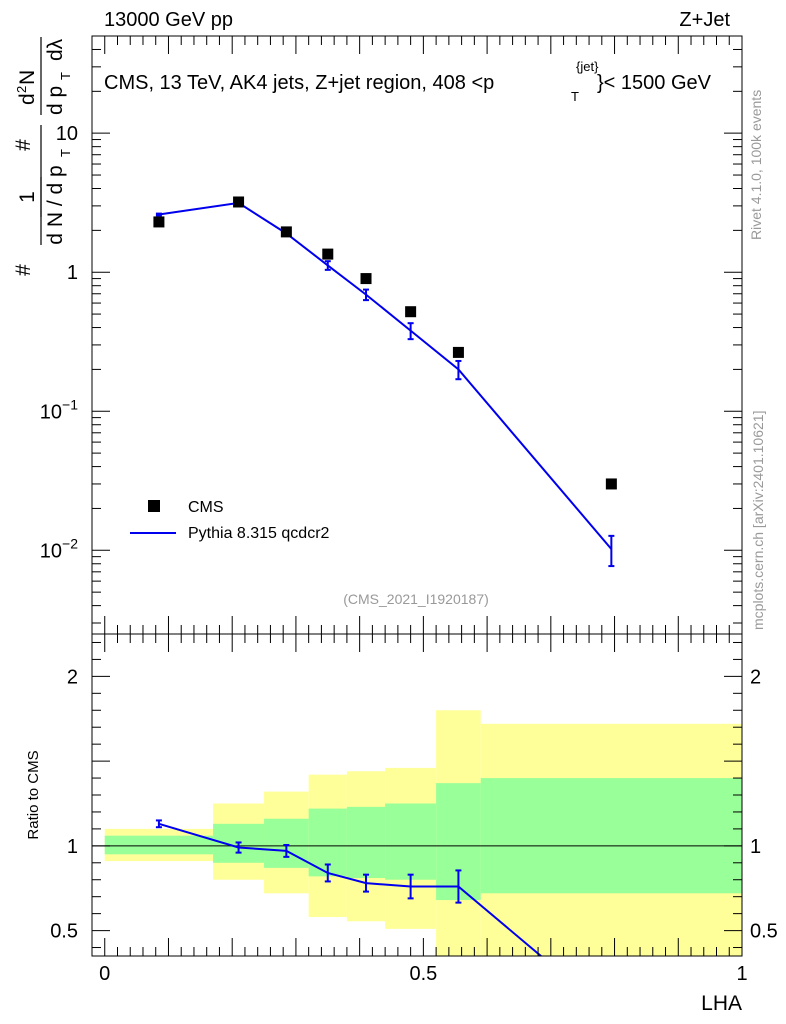 This screenshot has height=1024, width=786. Describe the element at coordinates (72, 677) in the screenshot. I see `ratio-y-tick-label-left: 2` at that location.